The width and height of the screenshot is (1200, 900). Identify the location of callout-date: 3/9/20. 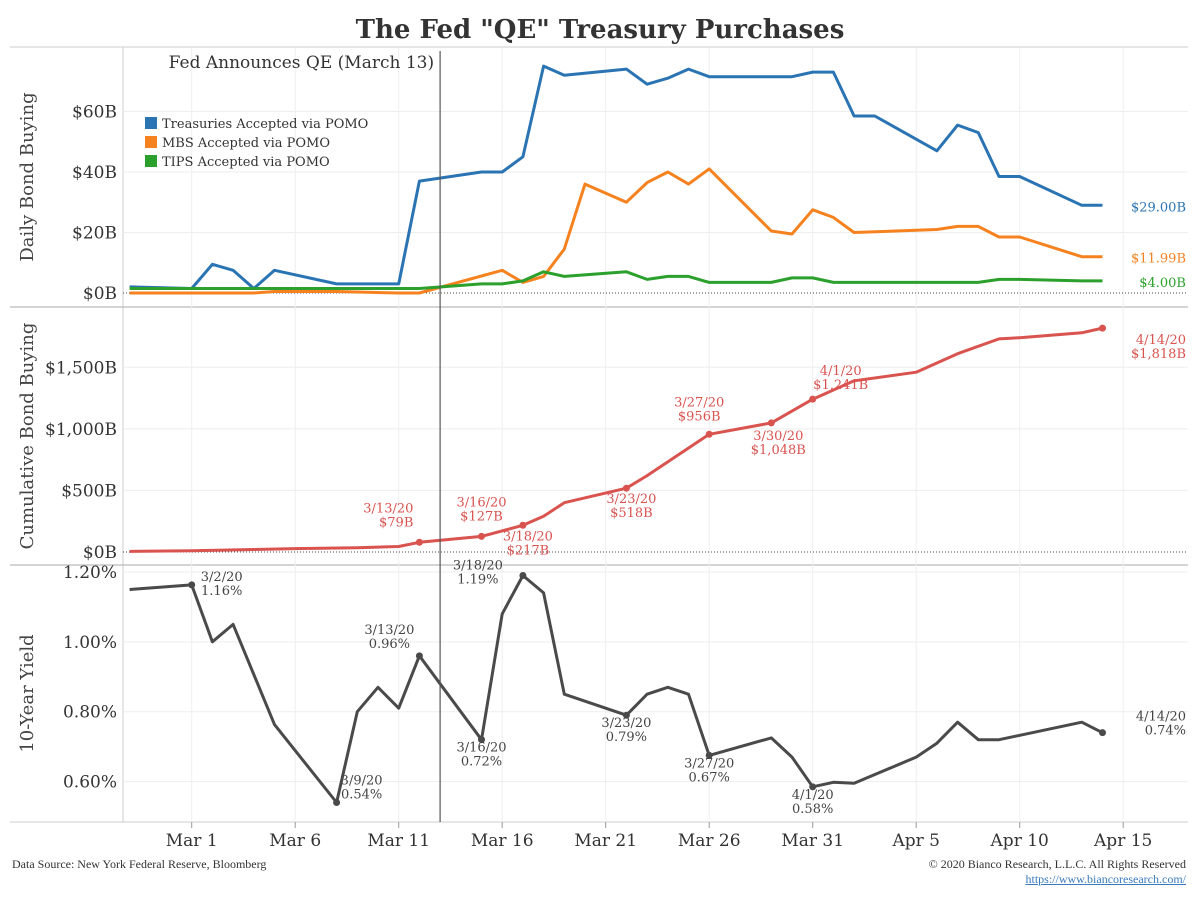
(362, 781).